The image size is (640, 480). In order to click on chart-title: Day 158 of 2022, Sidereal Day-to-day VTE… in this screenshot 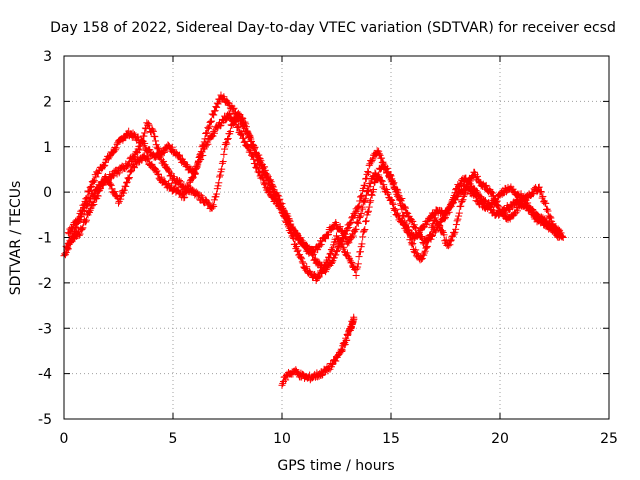, I will do `click(333, 28)`.